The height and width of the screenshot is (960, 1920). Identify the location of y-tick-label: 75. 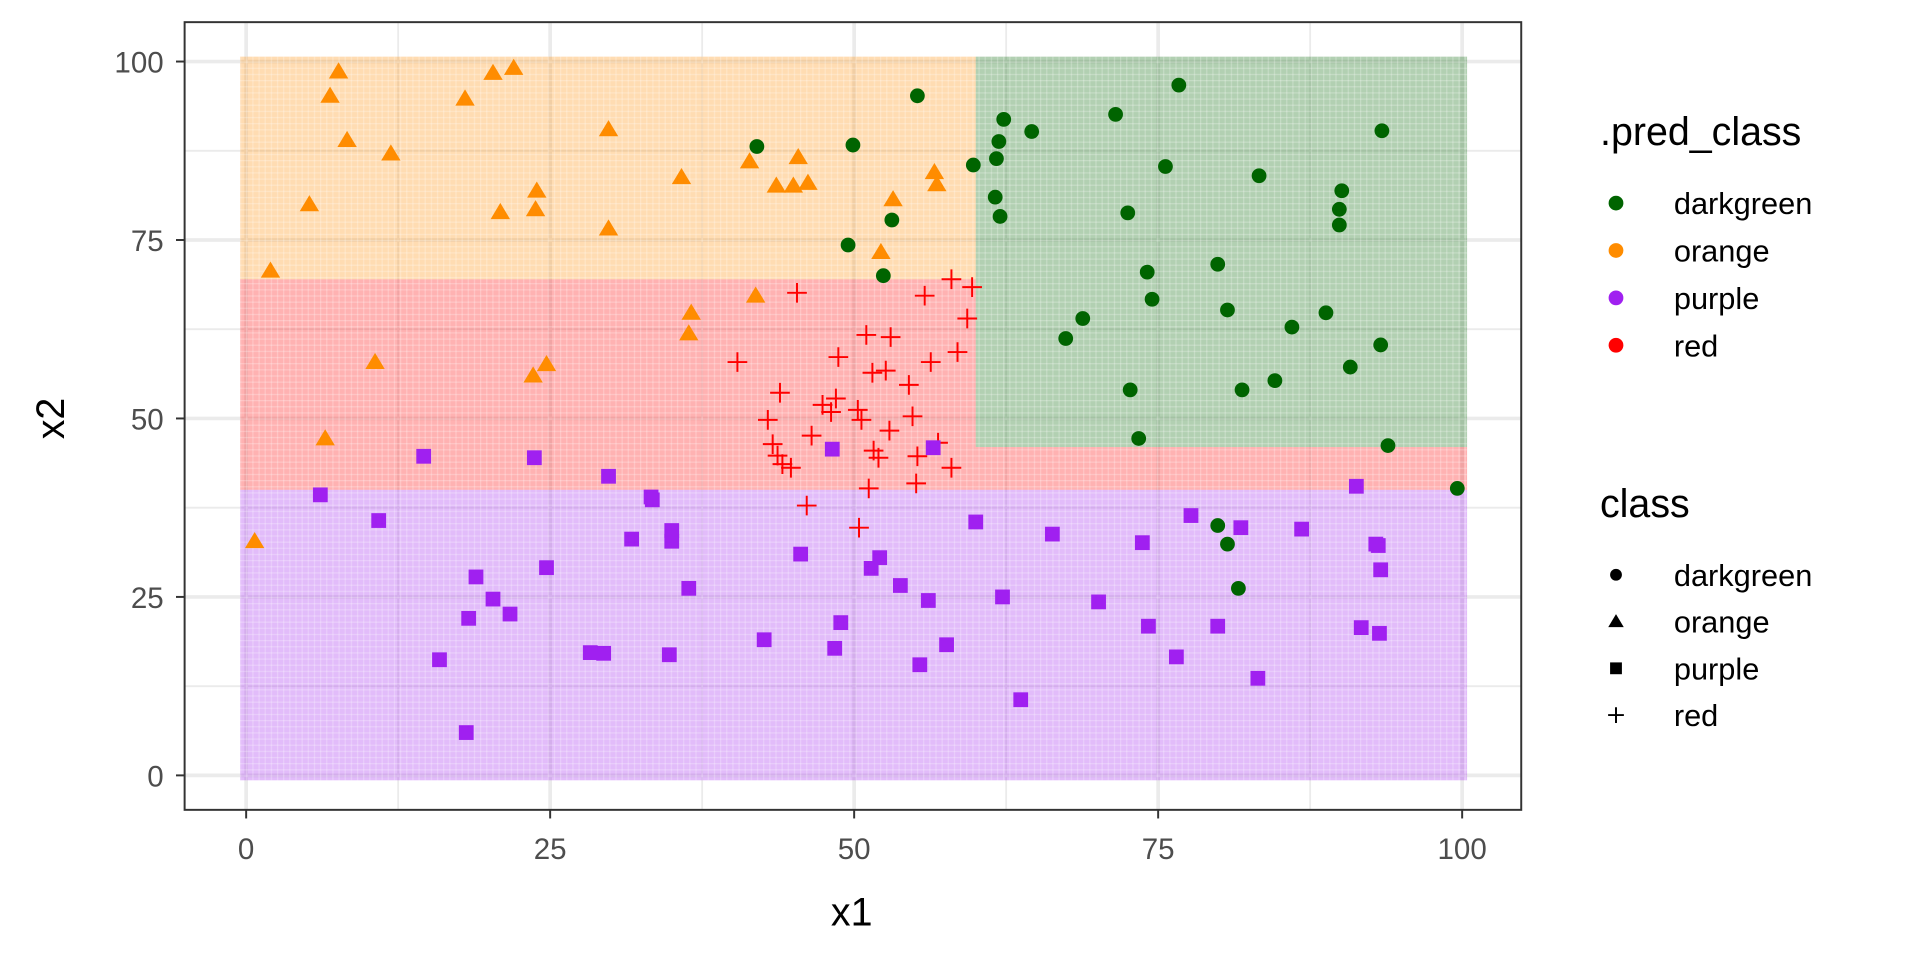
(147, 241).